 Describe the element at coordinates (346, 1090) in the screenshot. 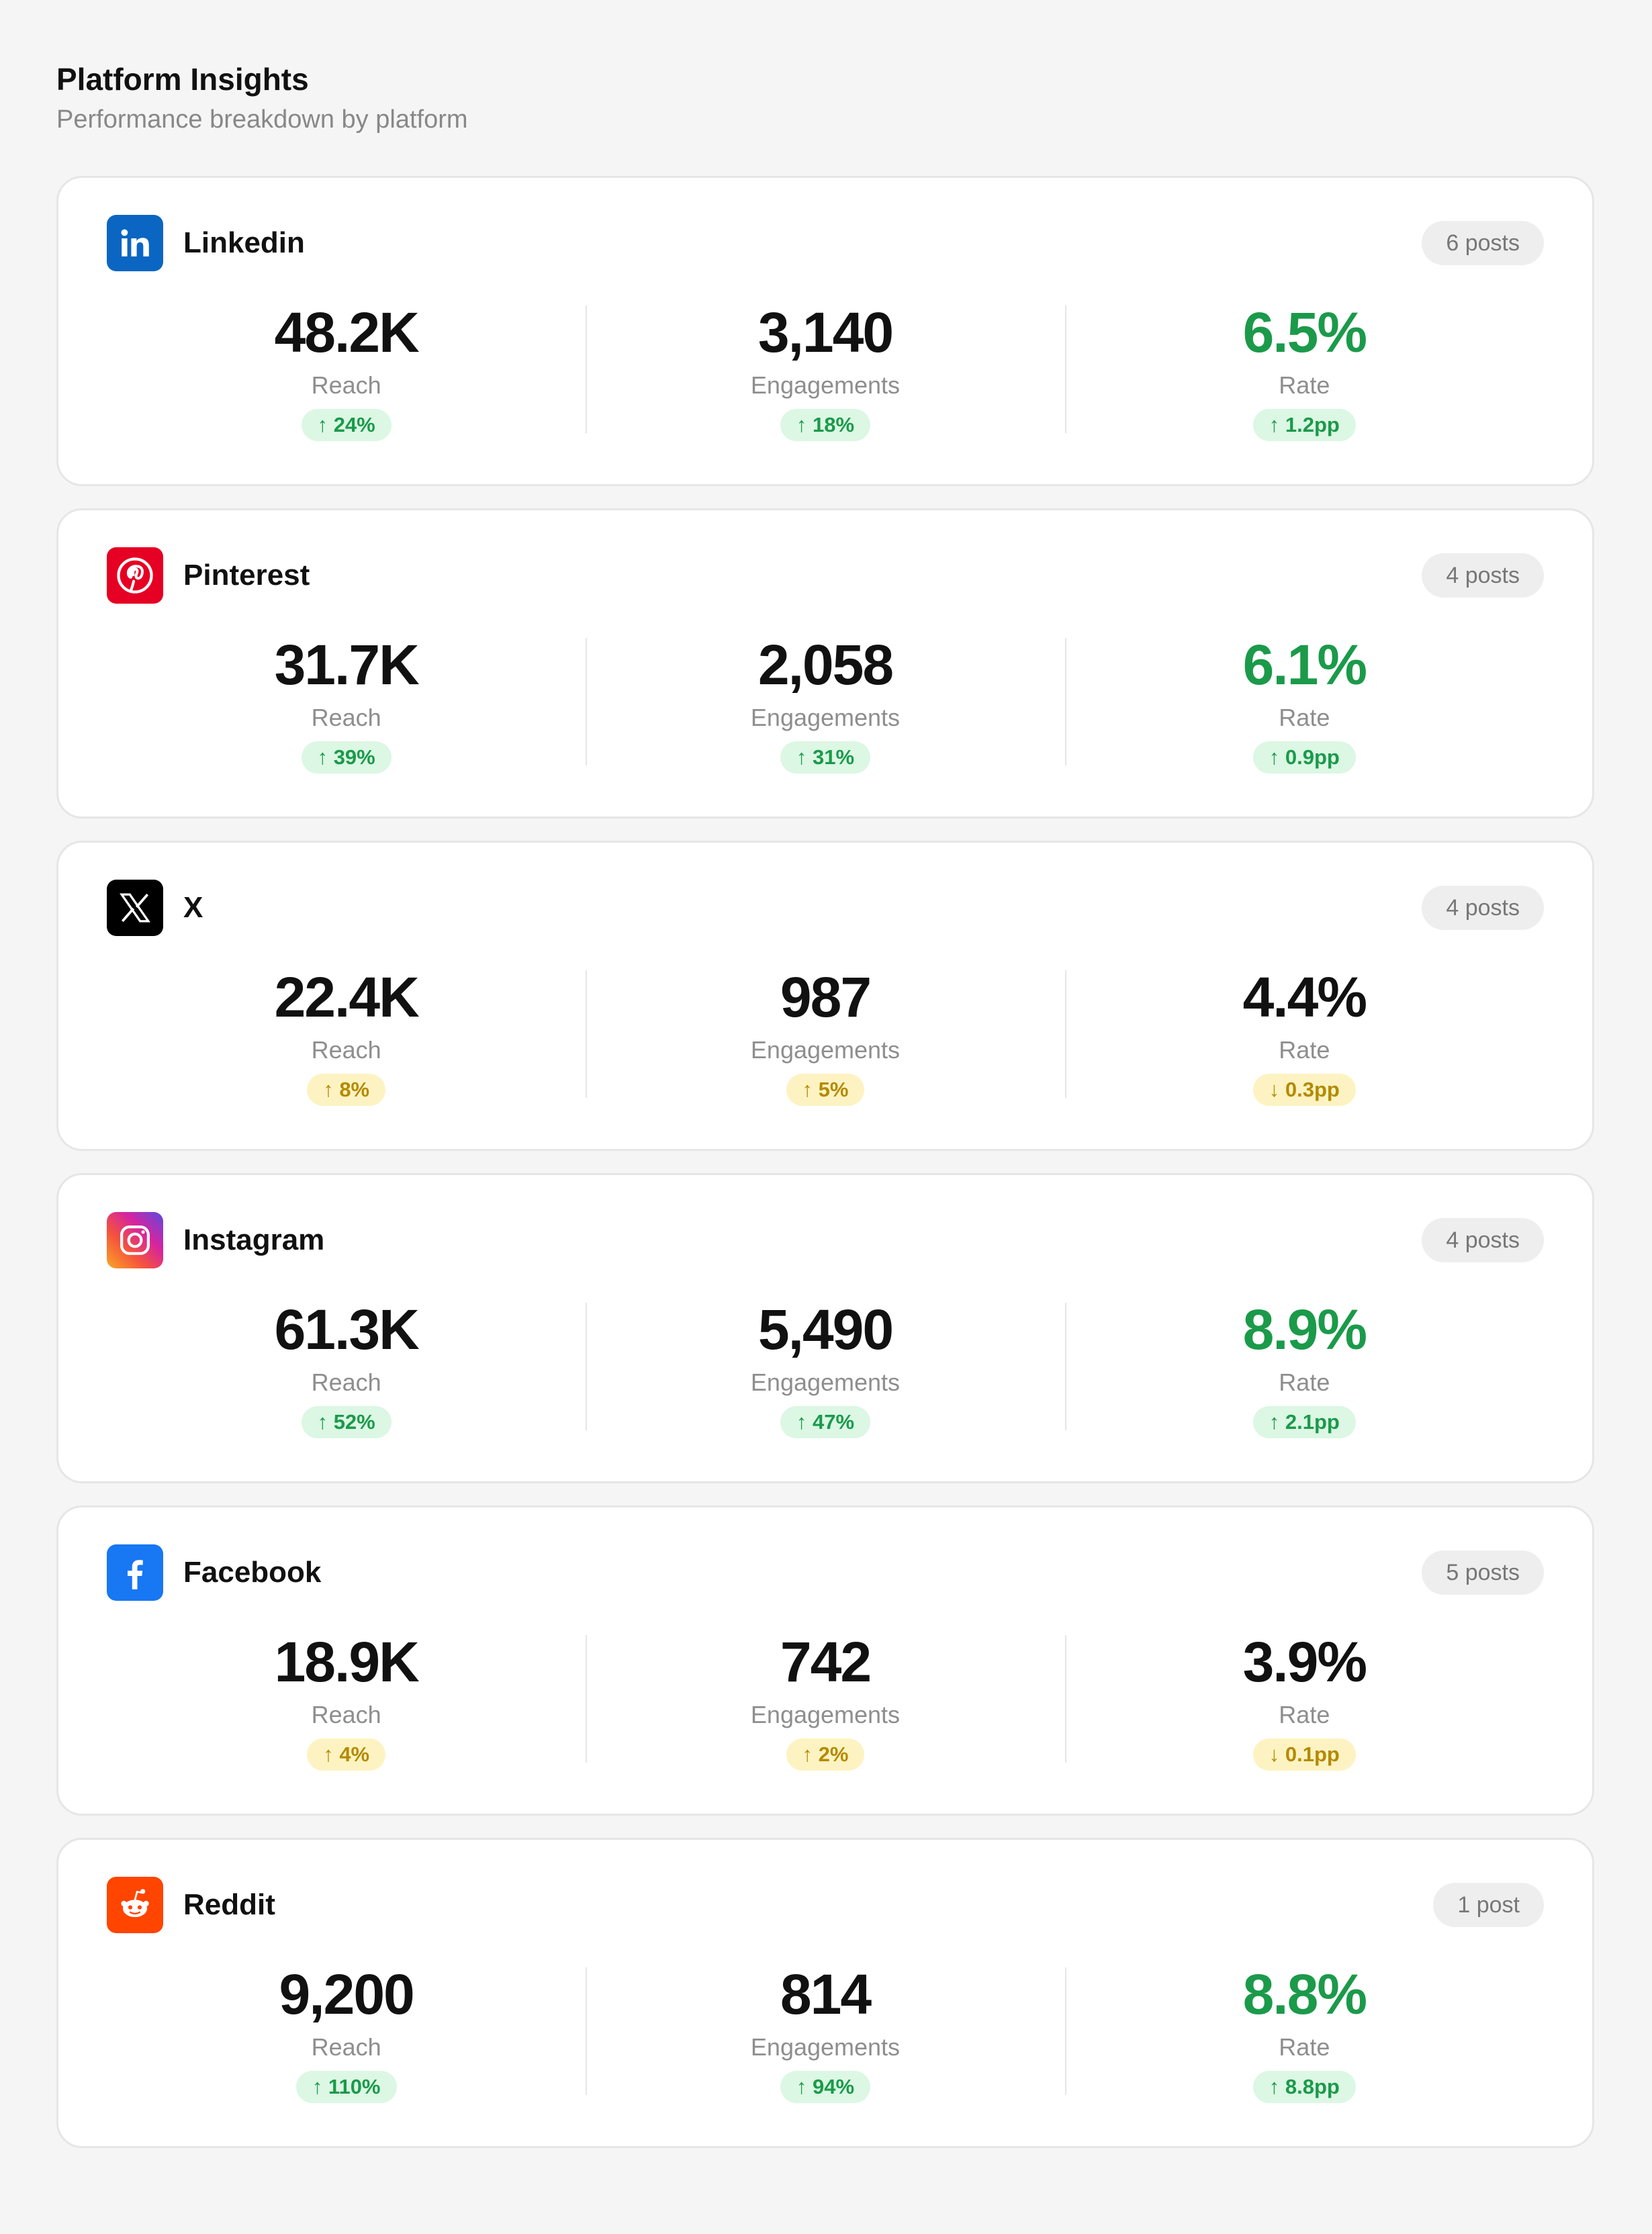

I see `metric-change-badge: ↑ 8%` at that location.